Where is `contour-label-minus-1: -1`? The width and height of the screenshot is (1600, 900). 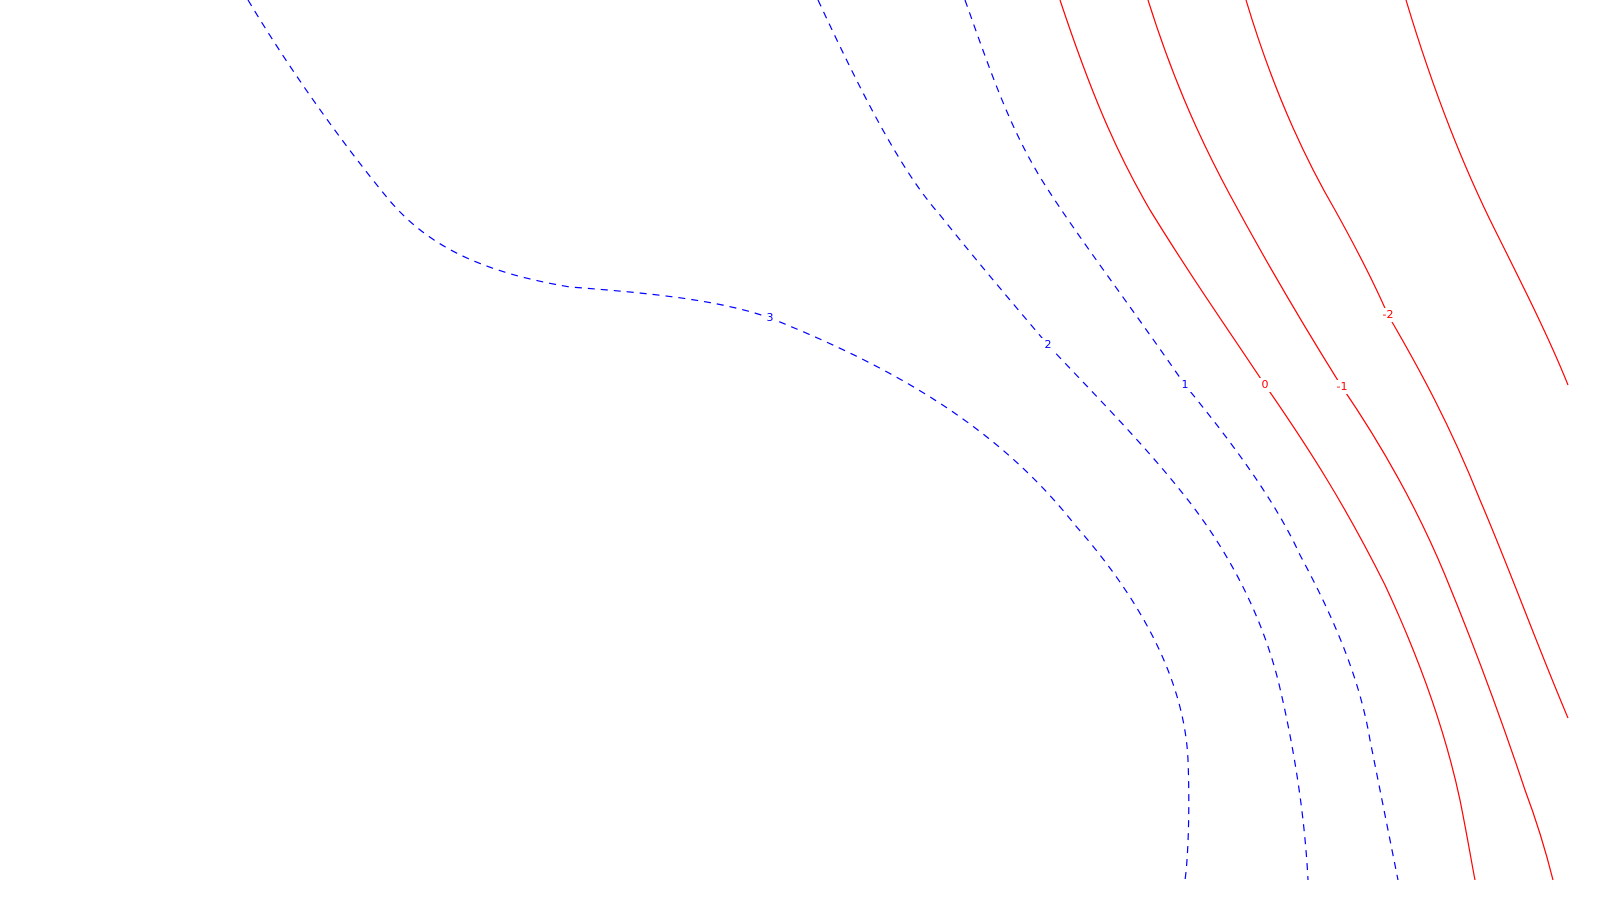 contour-label-minus-1: -1 is located at coordinates (1342, 387).